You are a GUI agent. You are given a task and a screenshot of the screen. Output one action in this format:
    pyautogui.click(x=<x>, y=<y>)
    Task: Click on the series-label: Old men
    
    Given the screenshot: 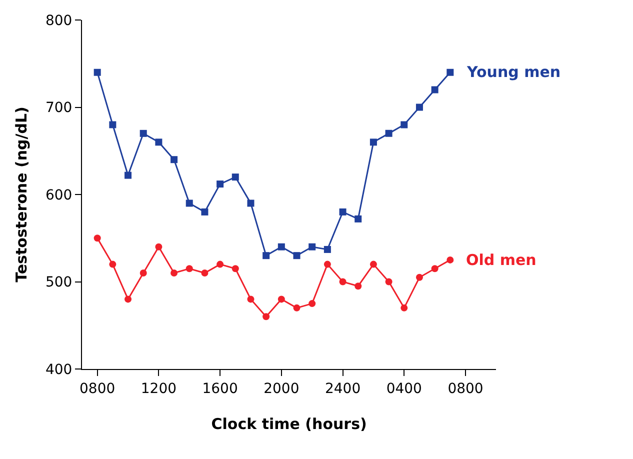 What is the action you would take?
    pyautogui.click(x=501, y=260)
    